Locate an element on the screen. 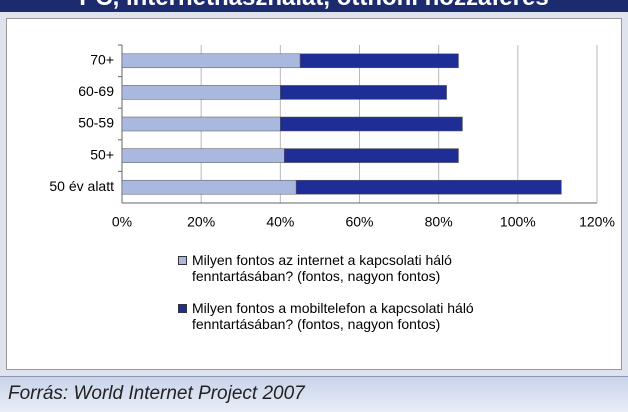  y-tick-label: 50-59 is located at coordinates (96, 123).